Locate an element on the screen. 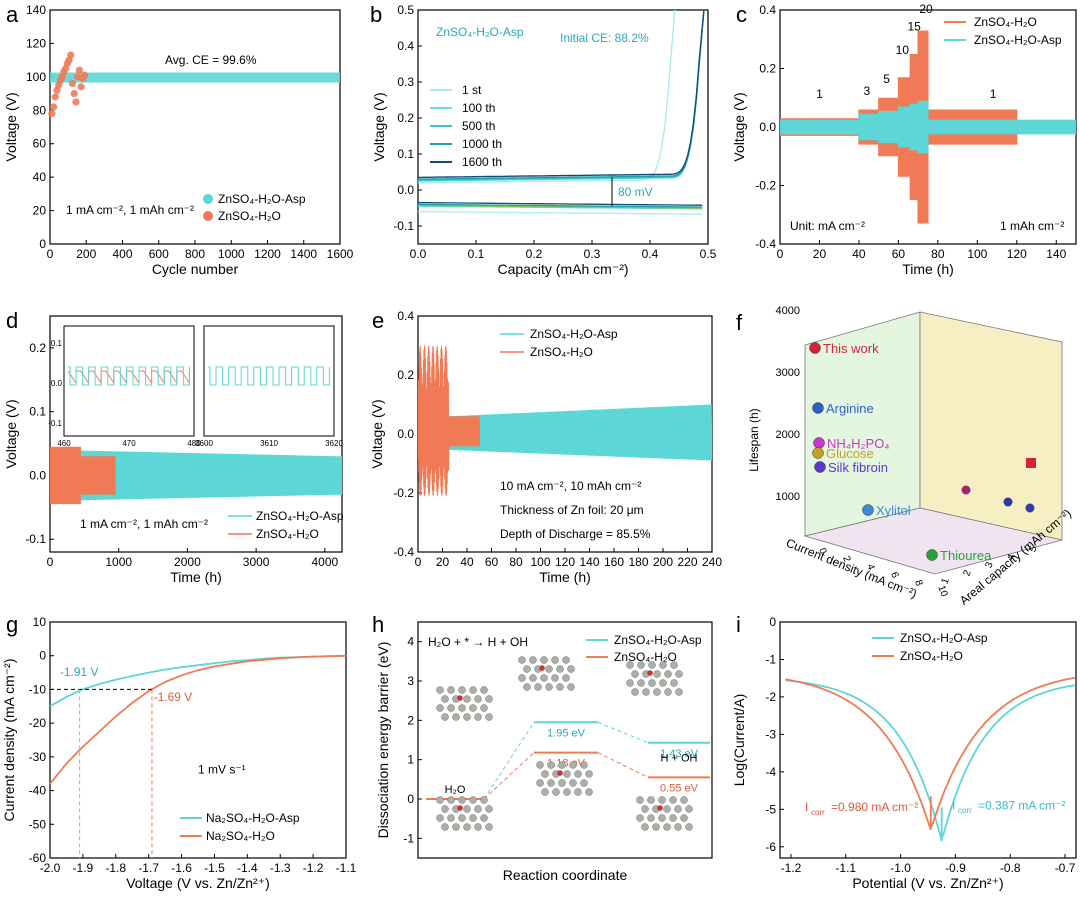 The width and height of the screenshot is (1080, 904). energy-label: 1.95 eV is located at coordinates (566, 733).